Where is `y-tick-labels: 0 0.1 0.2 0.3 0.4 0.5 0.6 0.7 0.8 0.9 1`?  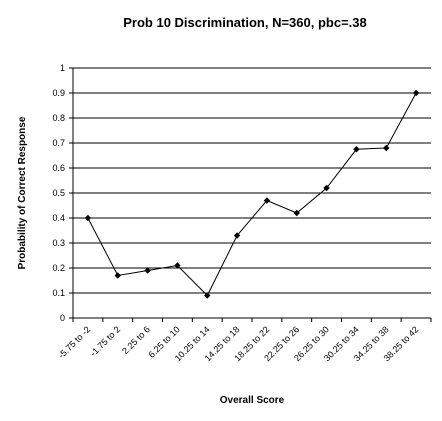
y-tick-labels: 0 0.1 0.2 0.3 0.4 0.5 0.6 0.7 0.8 0.9 1 is located at coordinates (58, 193).